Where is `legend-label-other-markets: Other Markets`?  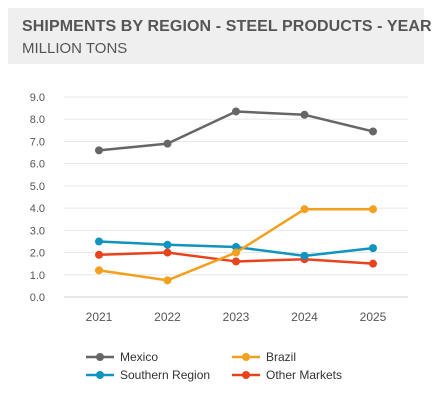 legend-label-other-markets: Other Markets is located at coordinates (304, 375).